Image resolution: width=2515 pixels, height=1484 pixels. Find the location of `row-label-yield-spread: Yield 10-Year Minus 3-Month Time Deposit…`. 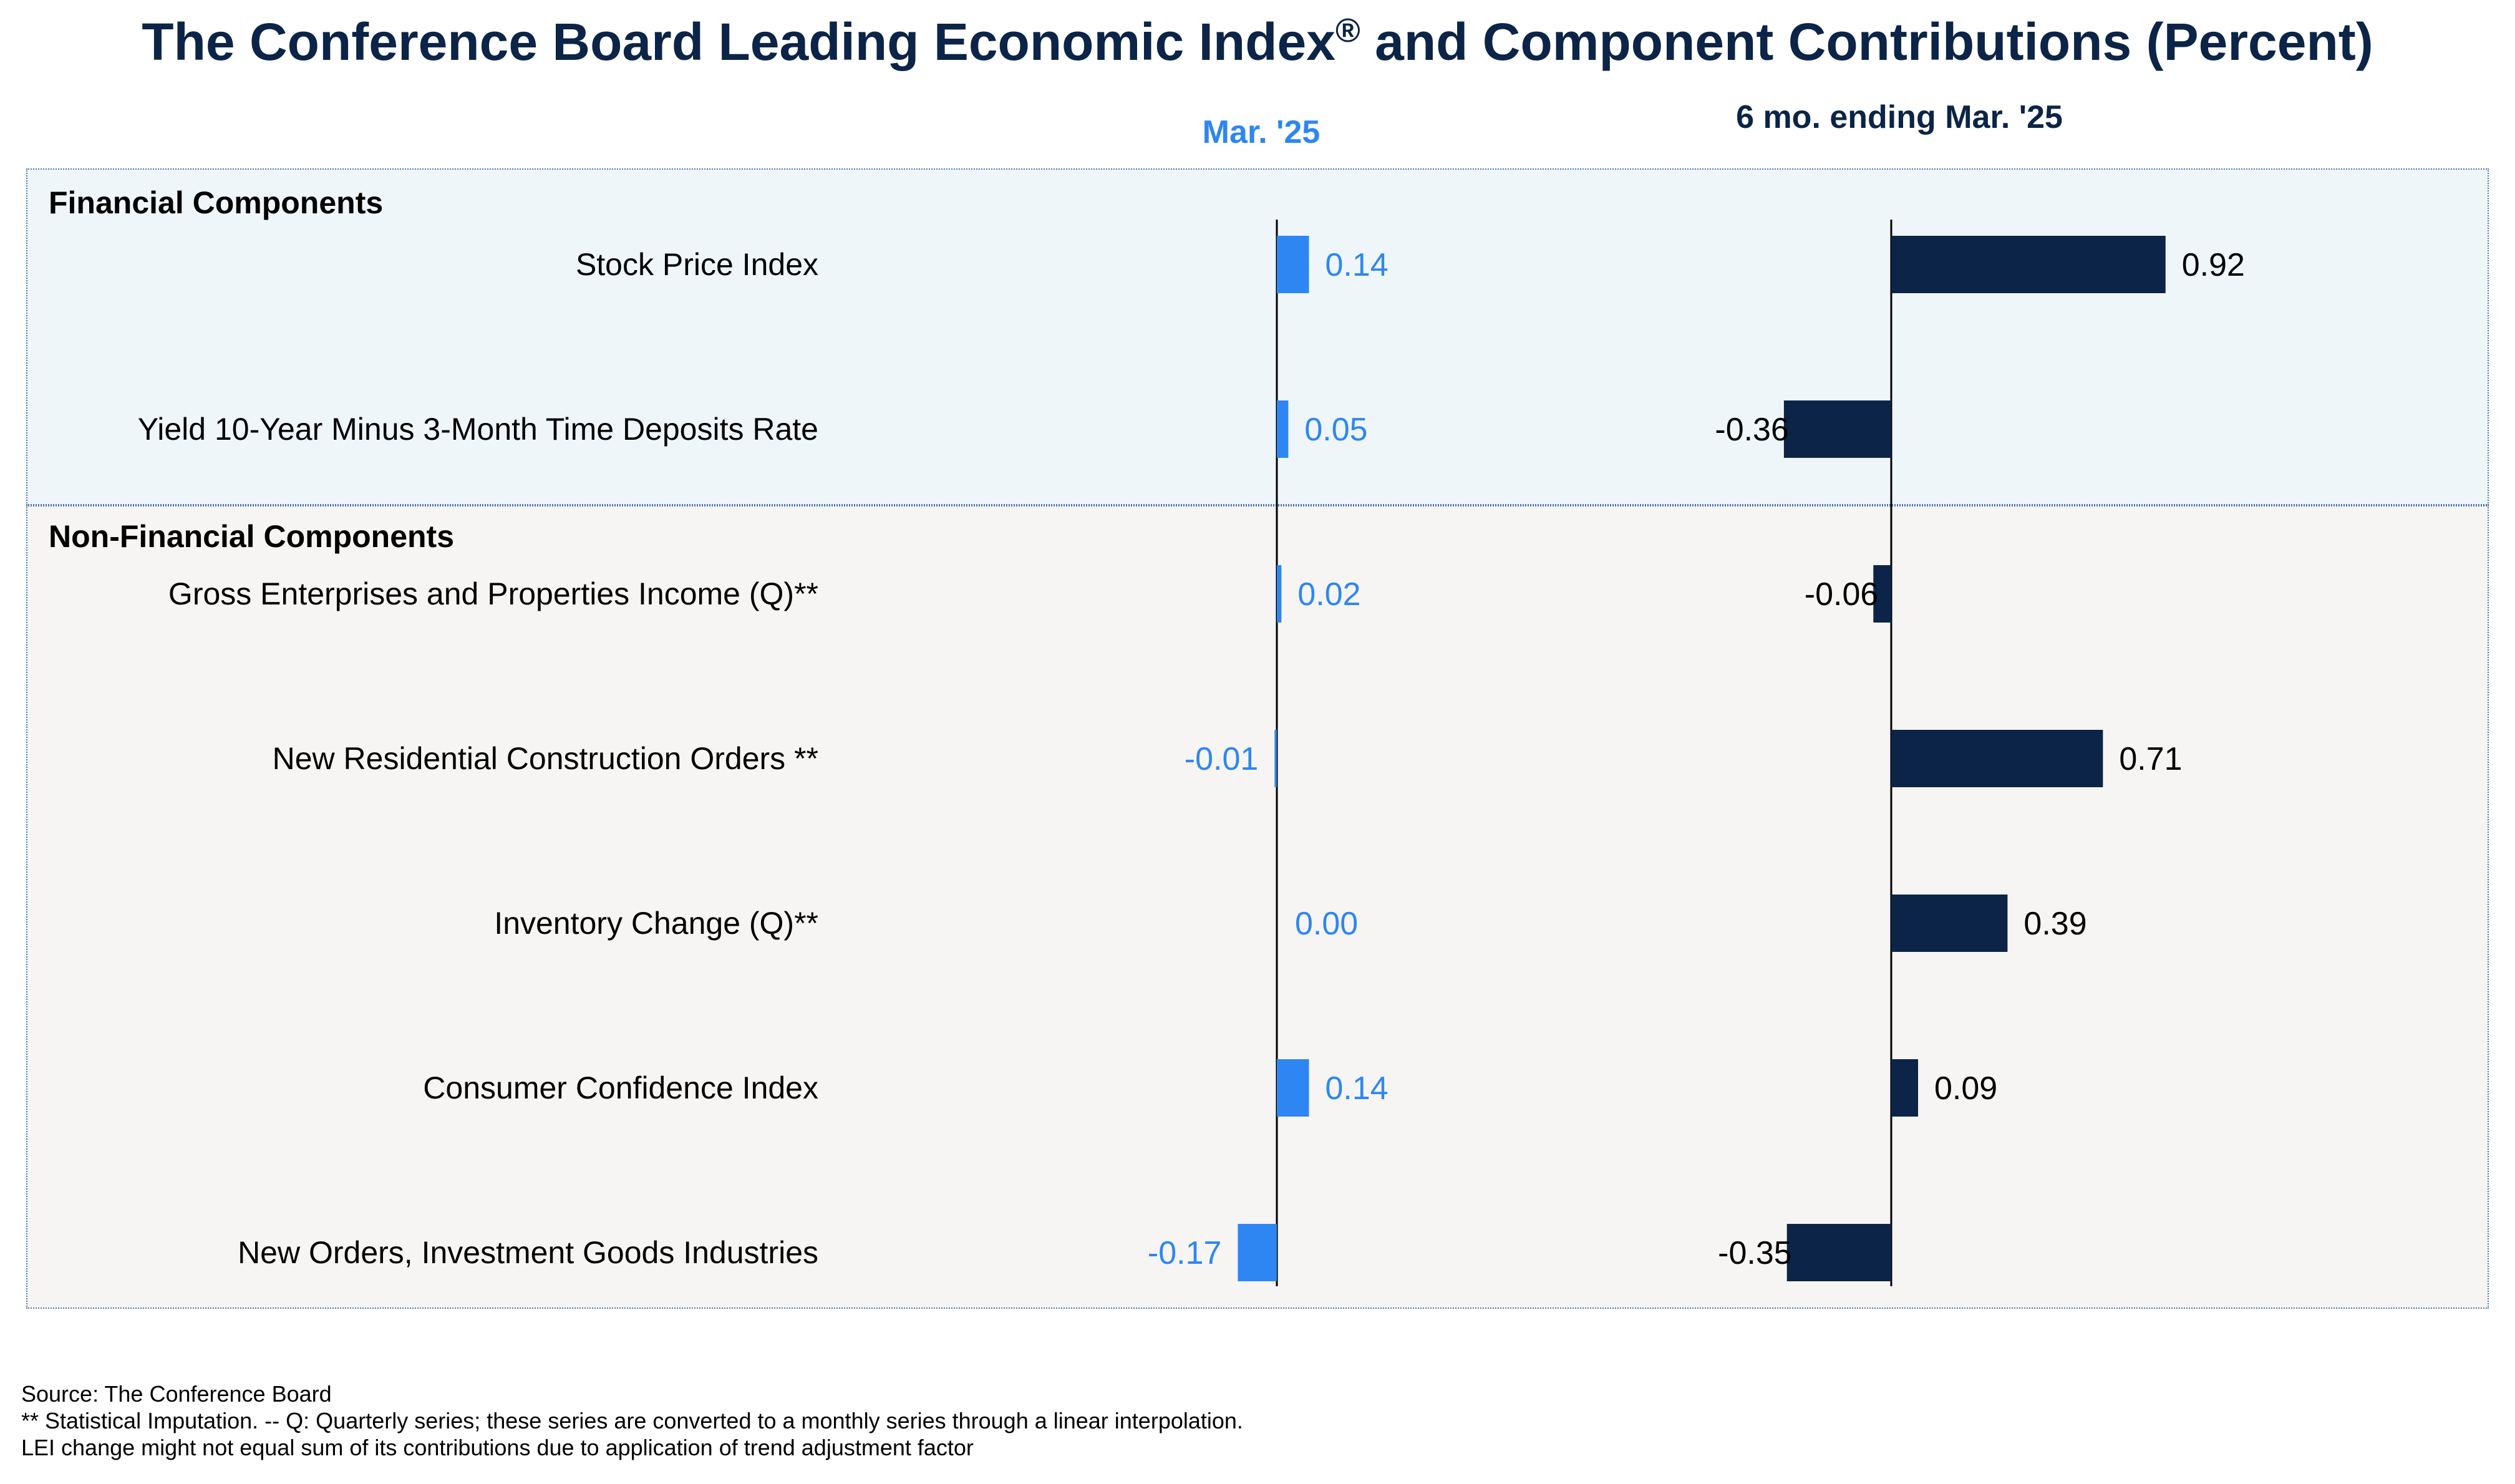

row-label-yield-spread: Yield 10-Year Minus 3-Month Time Deposit… is located at coordinates (477, 429).